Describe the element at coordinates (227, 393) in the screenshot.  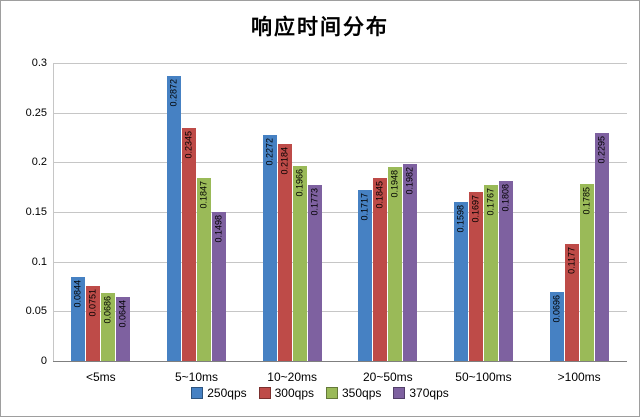
I see `legend-label: 250qps` at that location.